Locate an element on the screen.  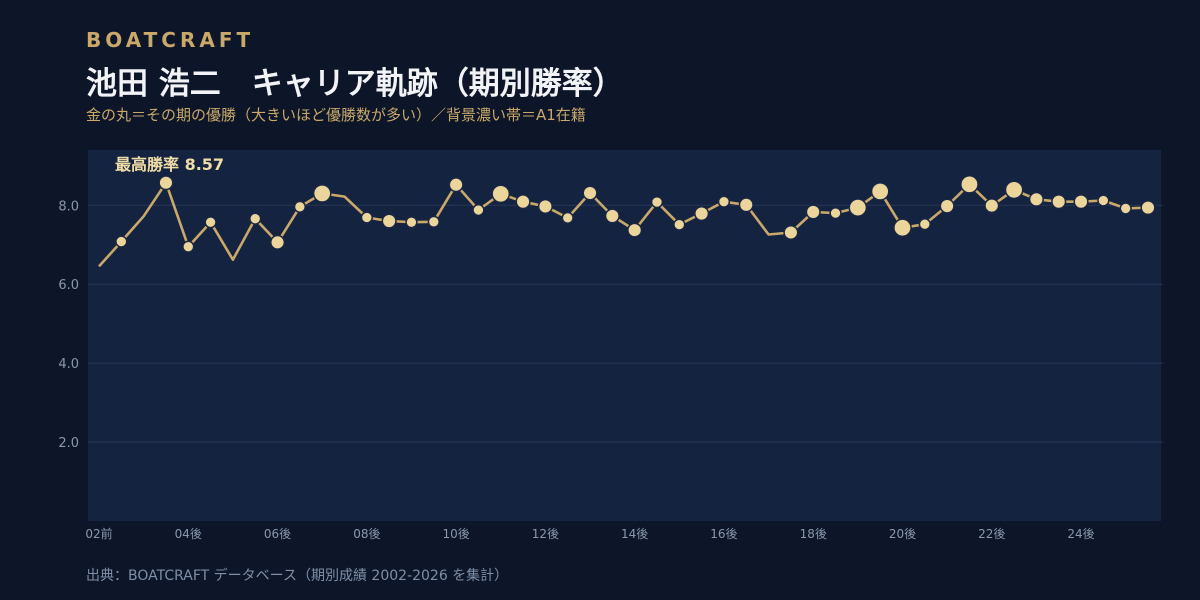
x-tick-label: 18後 is located at coordinates (813, 534).